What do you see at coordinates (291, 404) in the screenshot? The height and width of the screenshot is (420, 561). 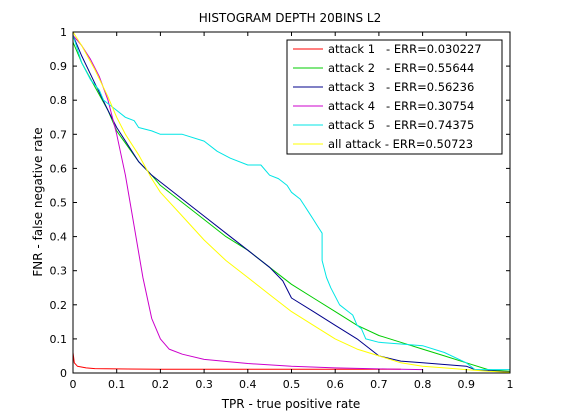 I see `x-axis-title: TPR - true positive rate` at bounding box center [291, 404].